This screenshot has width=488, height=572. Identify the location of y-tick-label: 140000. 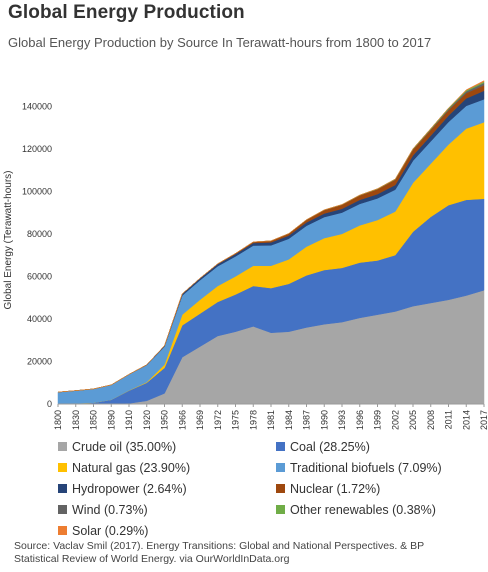
(37, 106).